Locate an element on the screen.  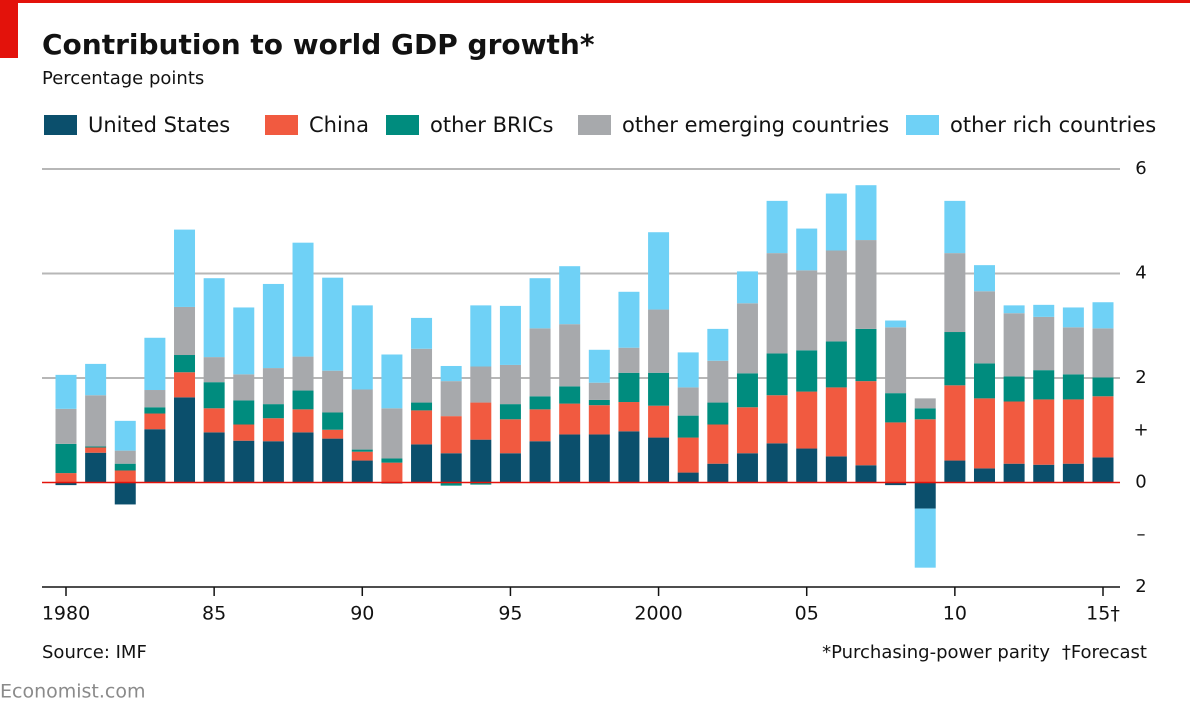
legend-label: other rich countries is located at coordinates (1053, 125).